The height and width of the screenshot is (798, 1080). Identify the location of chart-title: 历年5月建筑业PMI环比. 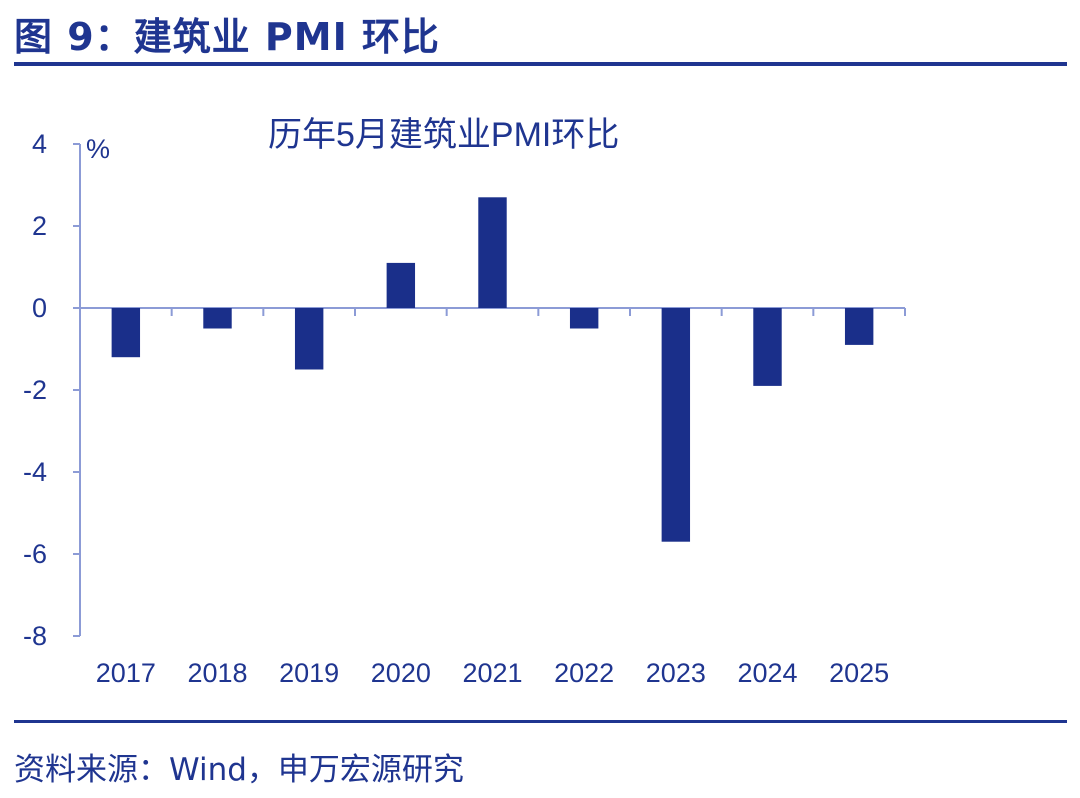
(443, 135).